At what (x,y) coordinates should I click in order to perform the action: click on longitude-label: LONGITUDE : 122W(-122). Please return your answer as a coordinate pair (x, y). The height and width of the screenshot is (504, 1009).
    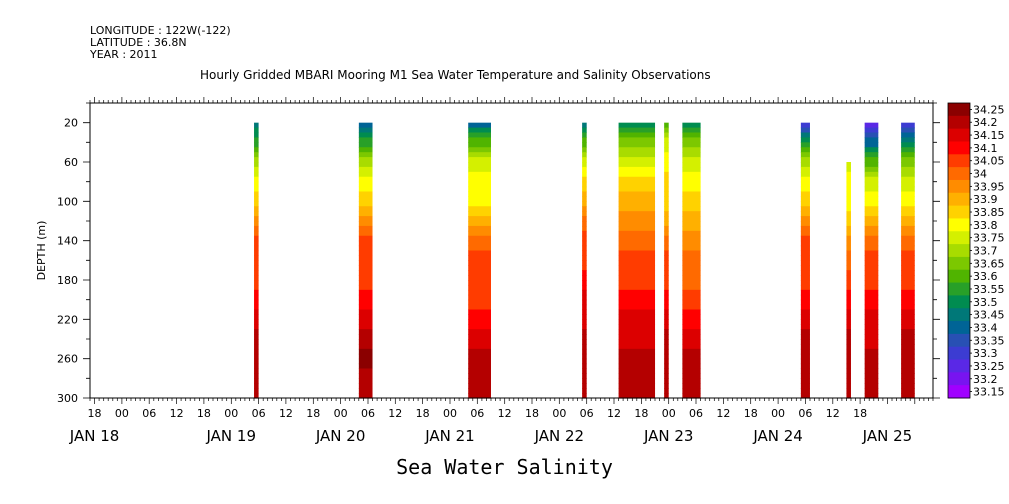
    Looking at the image, I should click on (160, 30).